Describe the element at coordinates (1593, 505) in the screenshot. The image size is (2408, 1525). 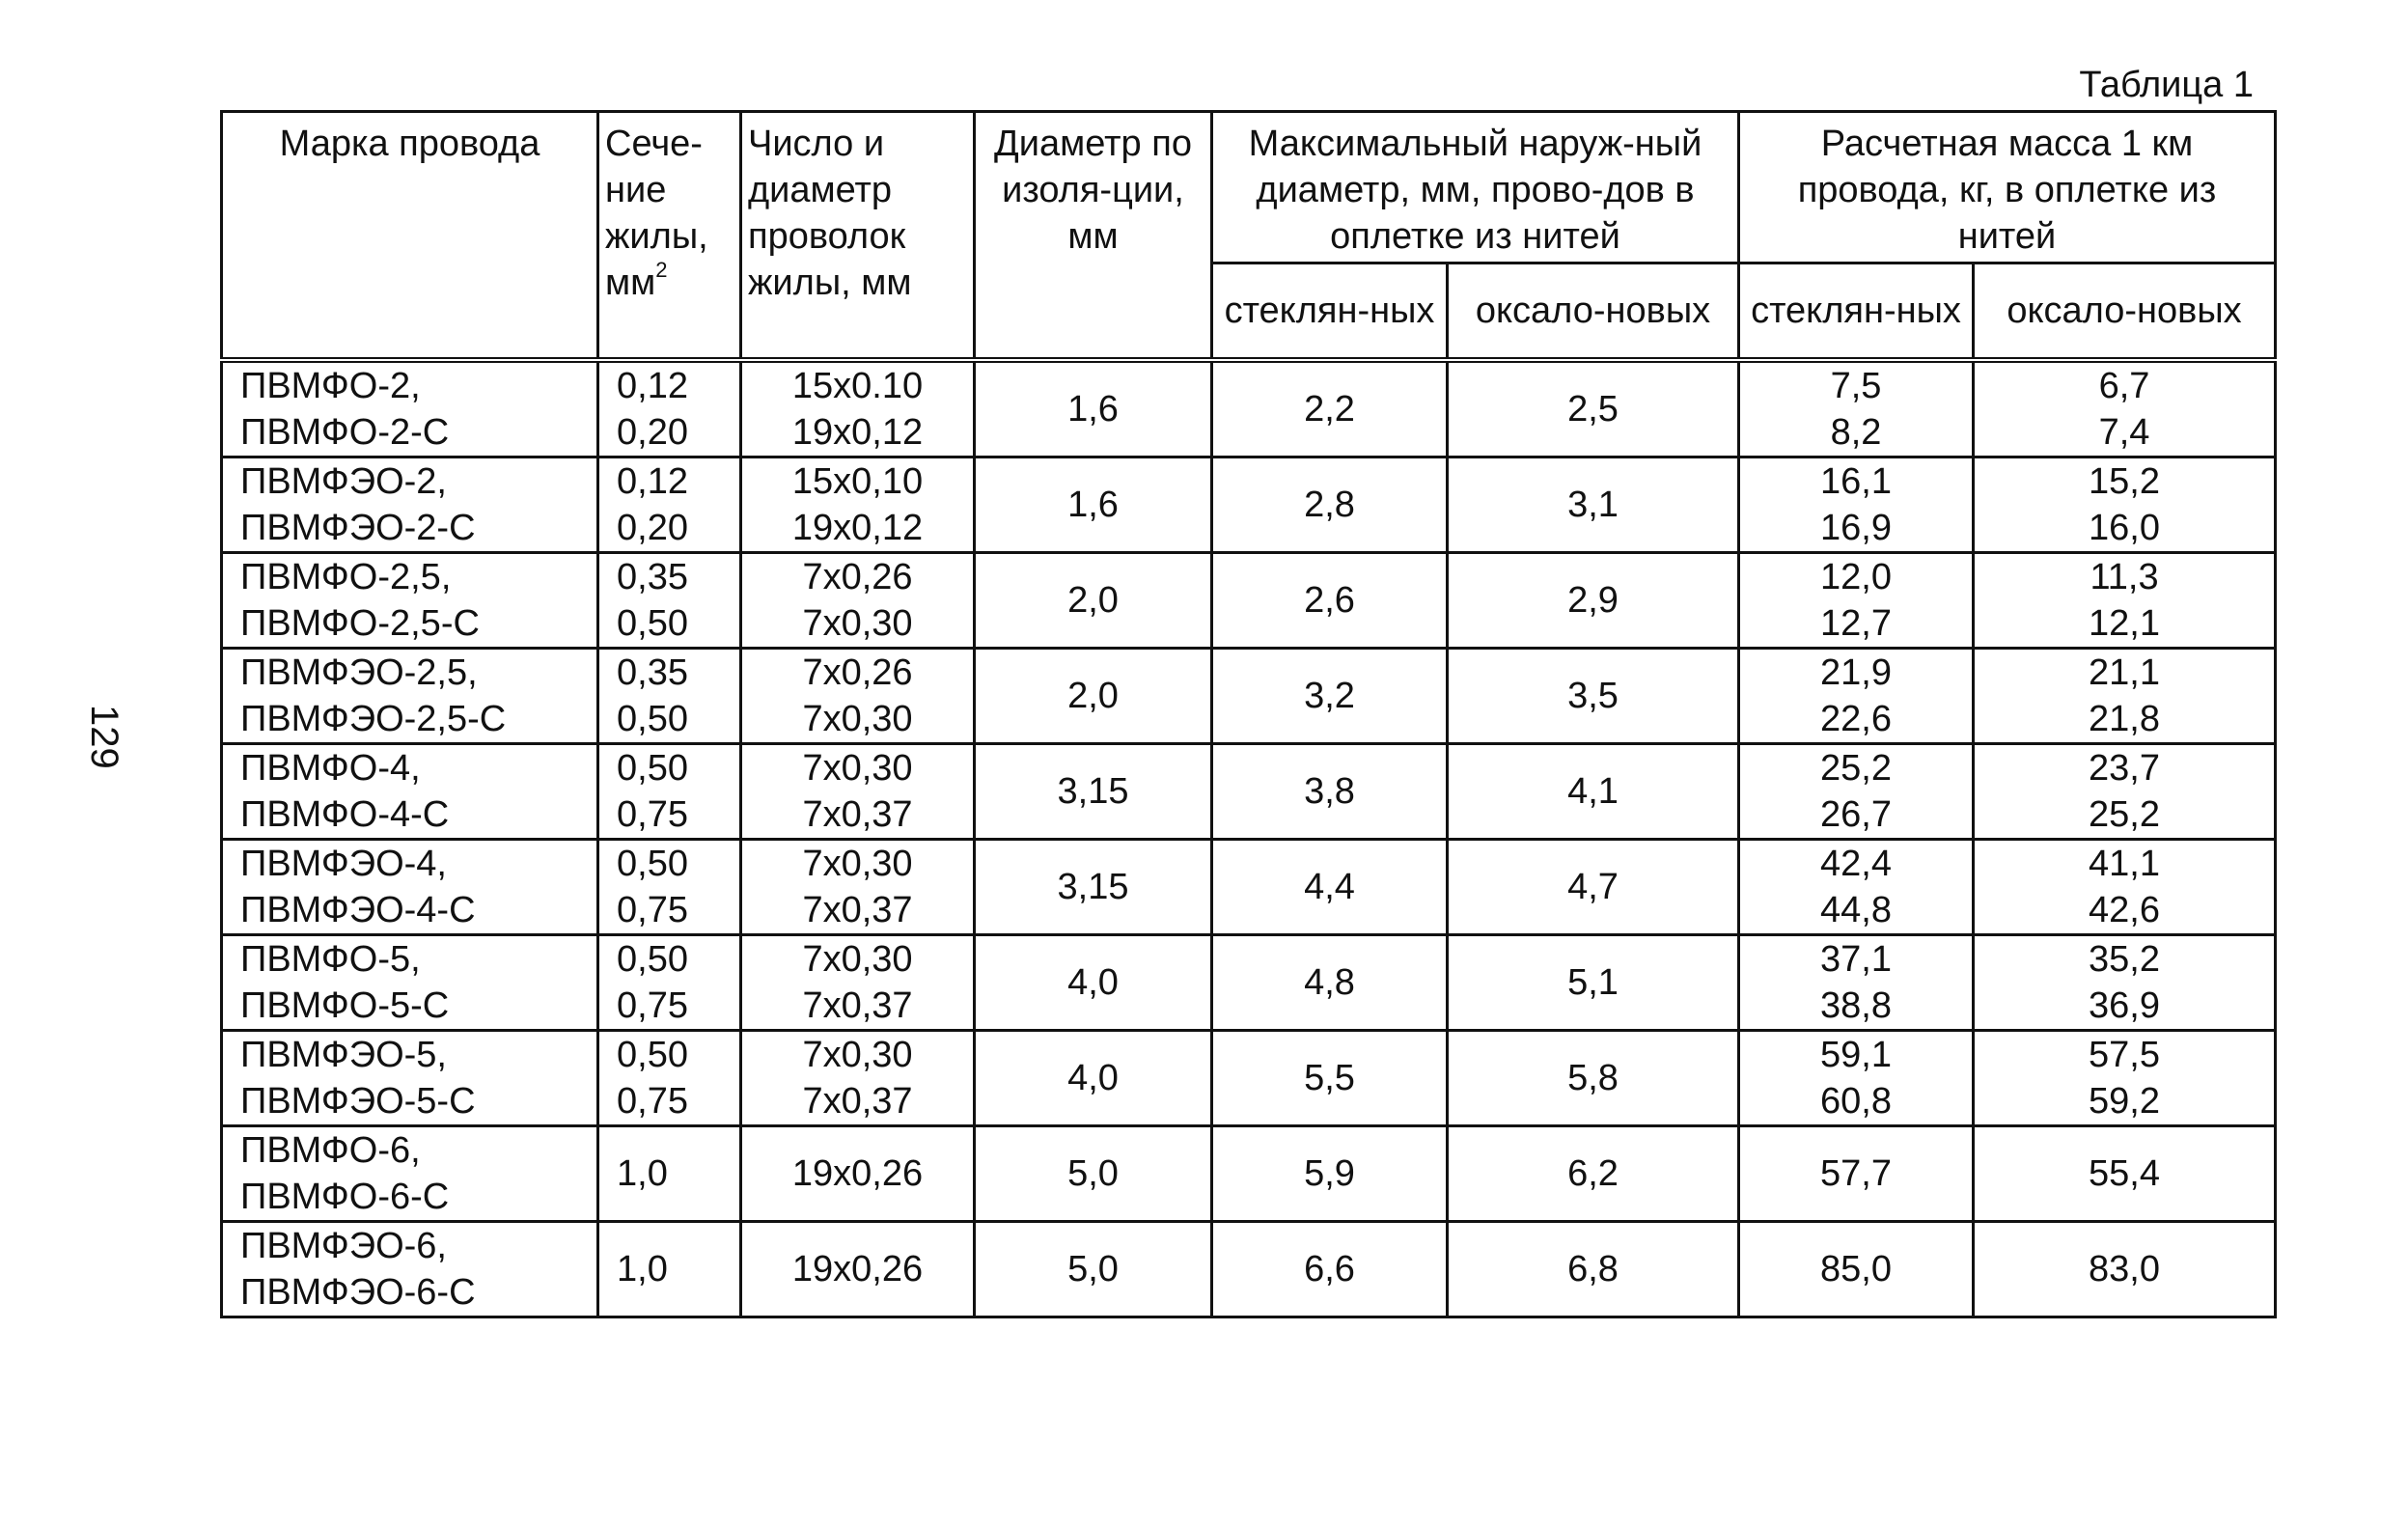
I see `cell-diam-oxalon: 3,1` at that location.